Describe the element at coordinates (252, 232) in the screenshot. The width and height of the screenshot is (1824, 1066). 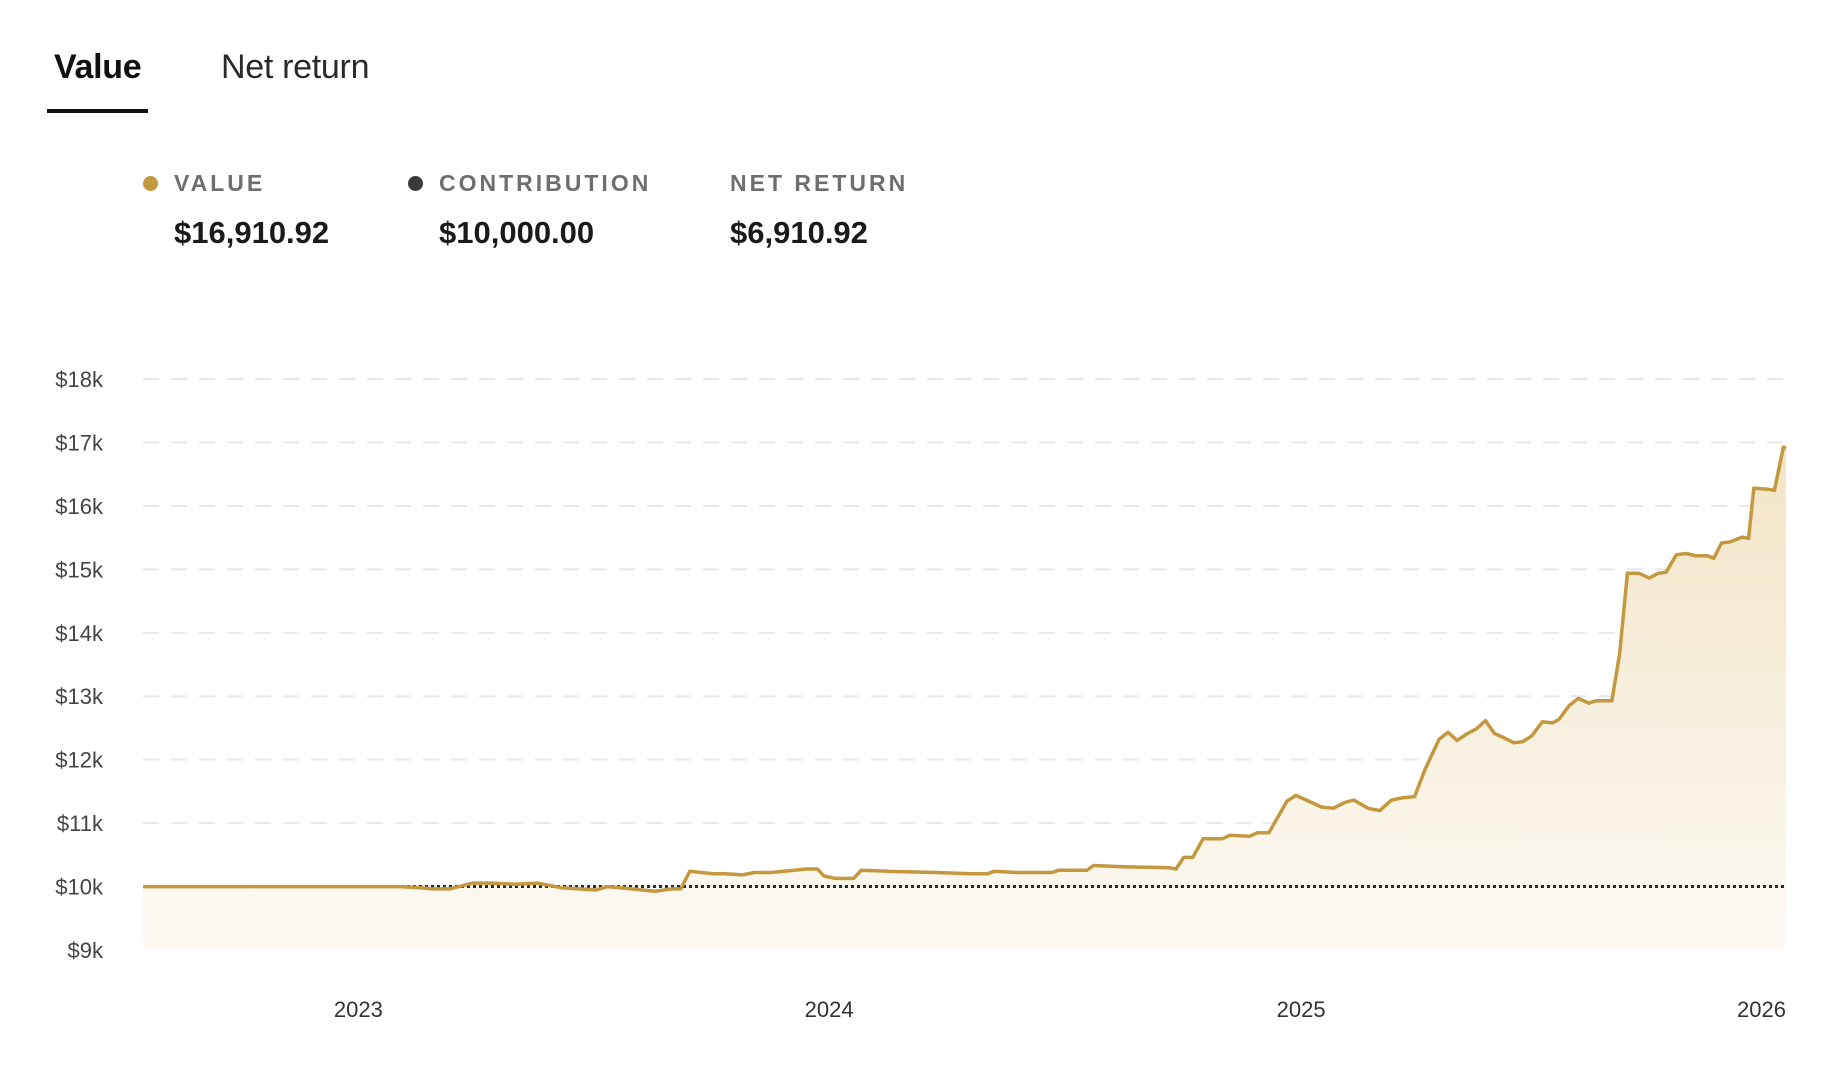
I see `legend-value-amount: $16,910.92` at that location.